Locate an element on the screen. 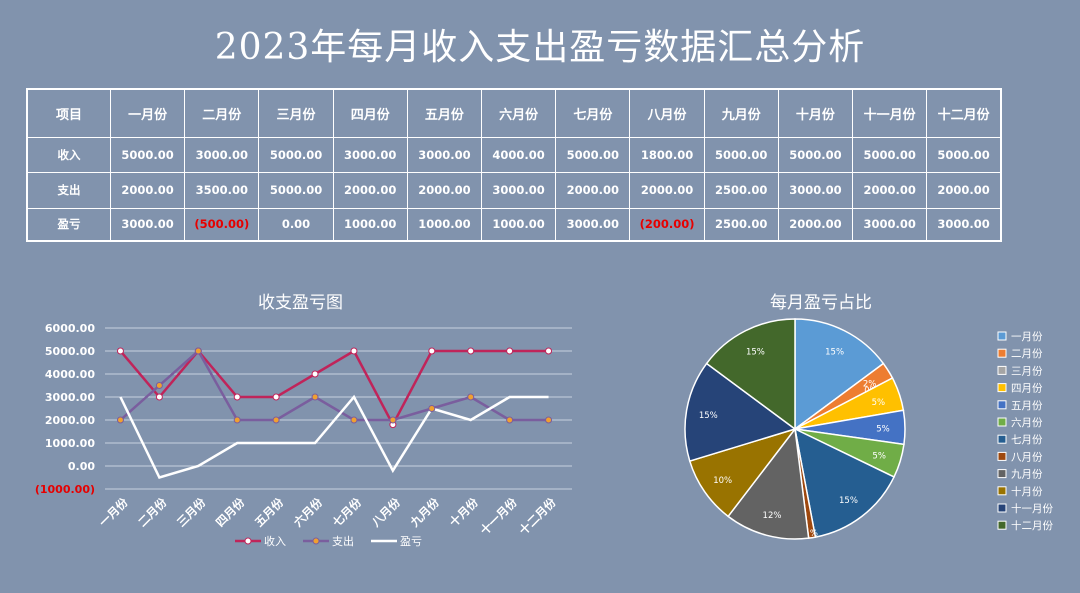 Image resolution: width=1080 pixels, height=593 pixels. legend-label: 五月份 is located at coordinates (1027, 406).